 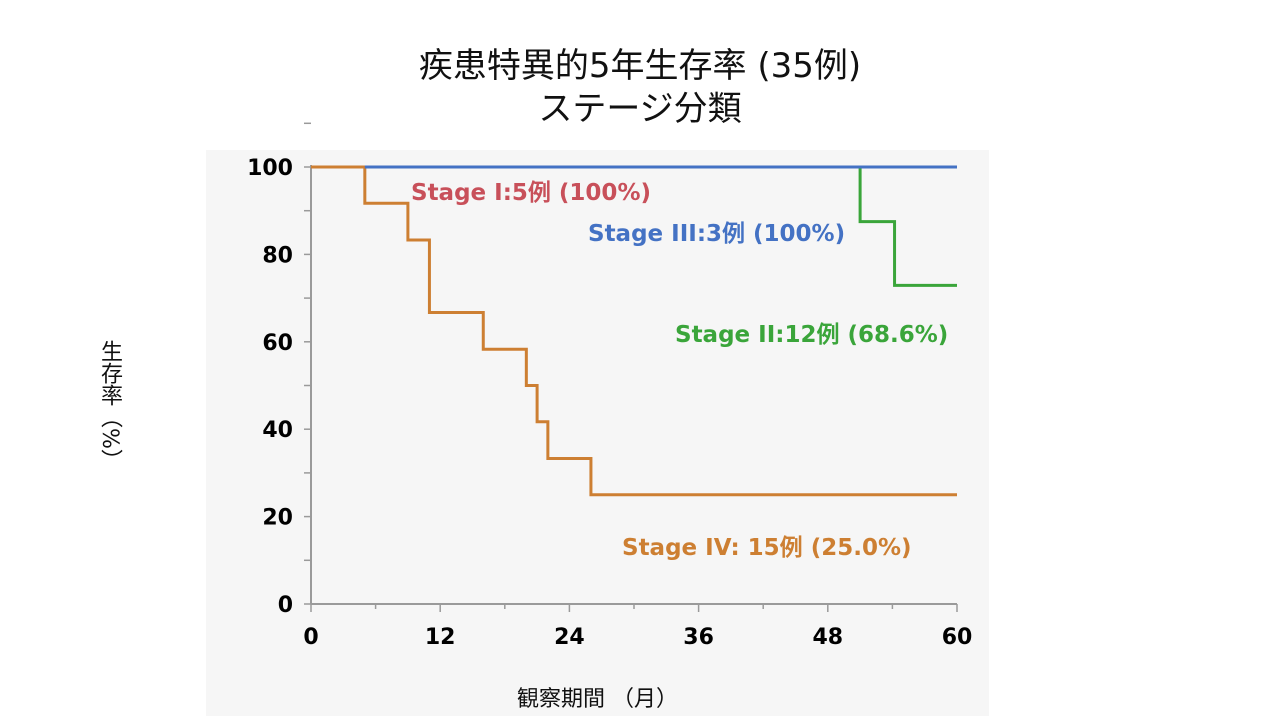 What do you see at coordinates (440, 637) in the screenshot?
I see `x-tick-label: 12` at bounding box center [440, 637].